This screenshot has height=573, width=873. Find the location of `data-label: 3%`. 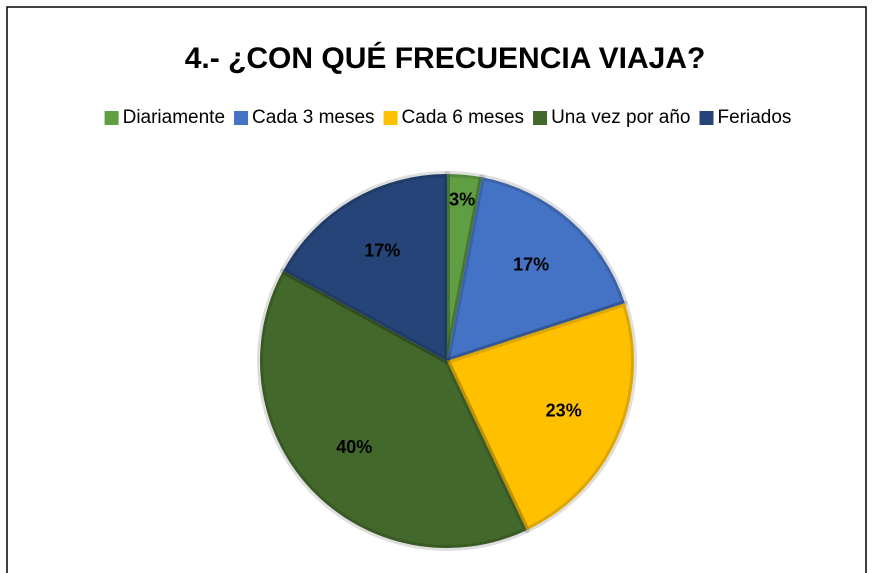

data-label: 3% is located at coordinates (462, 200).